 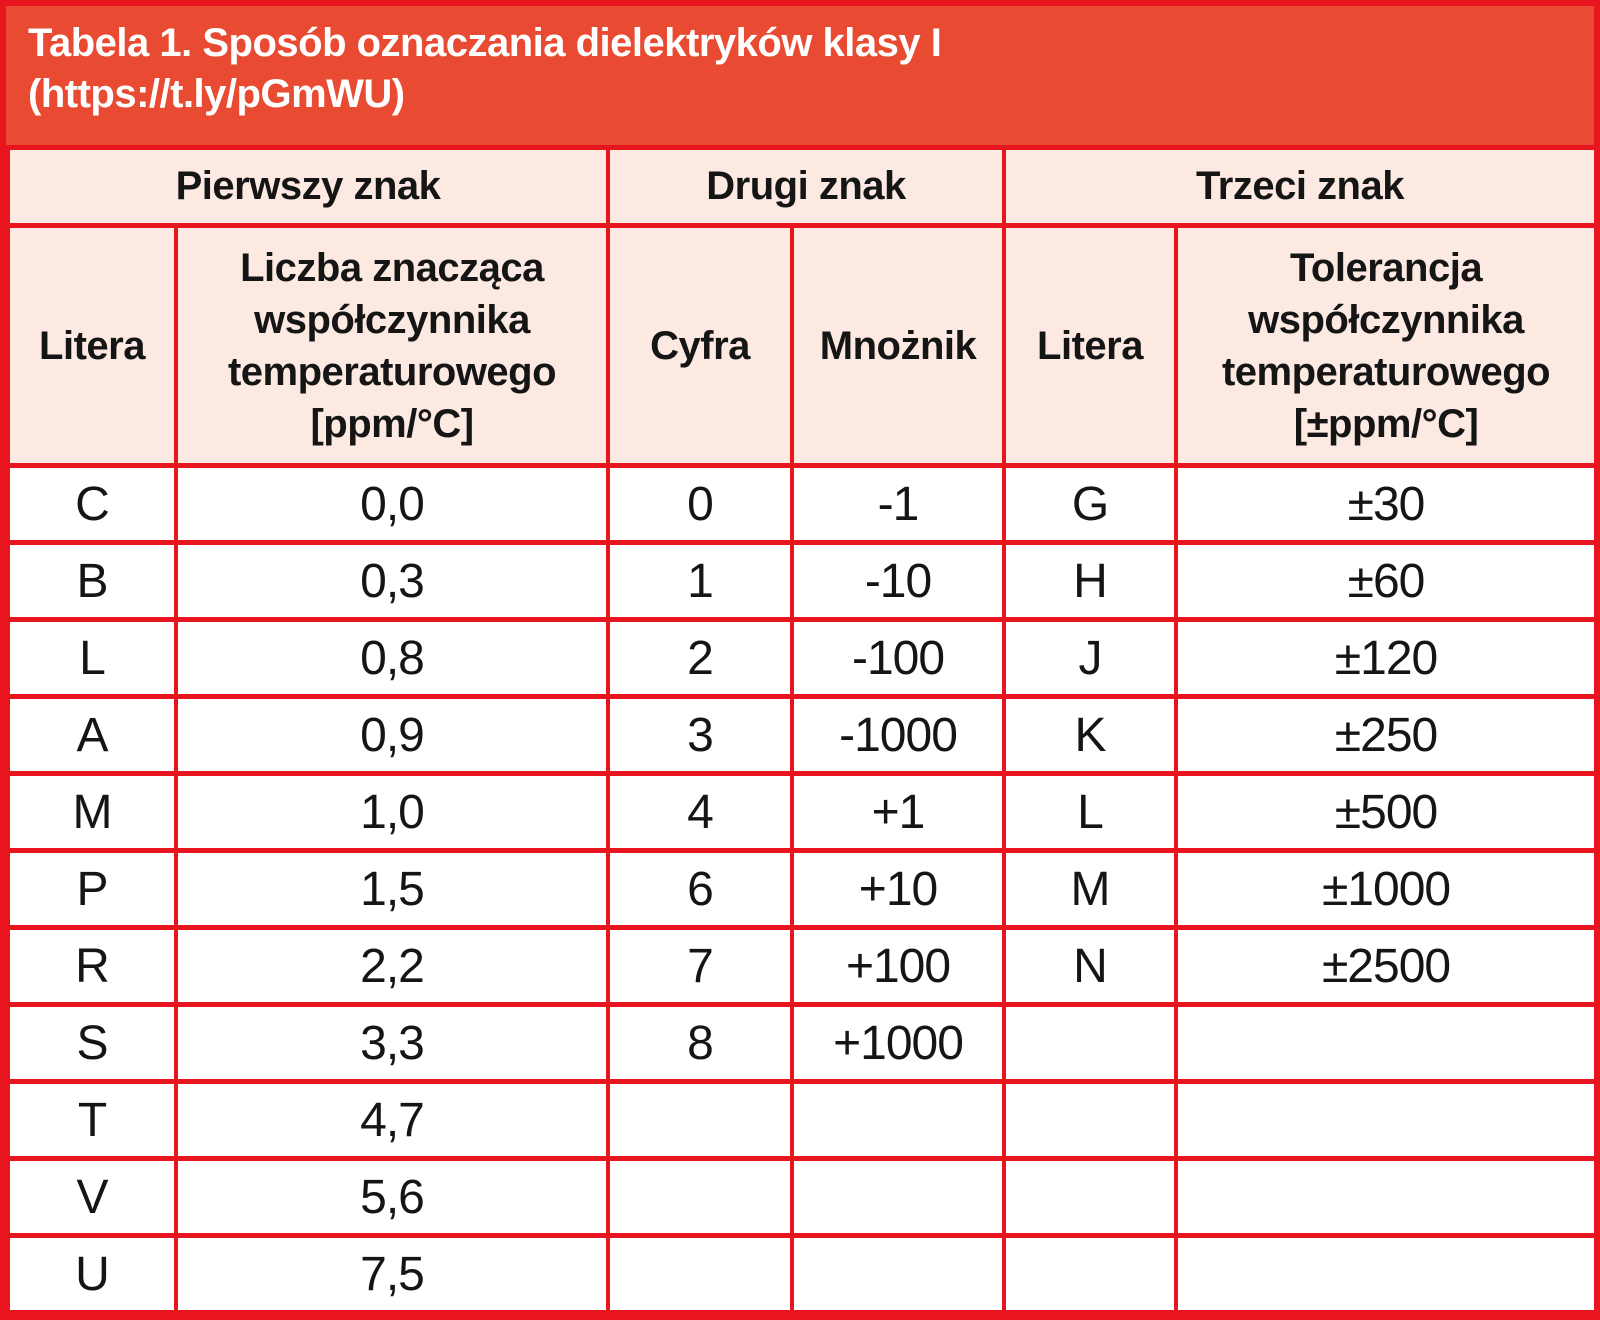 What do you see at coordinates (1386, 504) in the screenshot?
I see `cell: ±30` at bounding box center [1386, 504].